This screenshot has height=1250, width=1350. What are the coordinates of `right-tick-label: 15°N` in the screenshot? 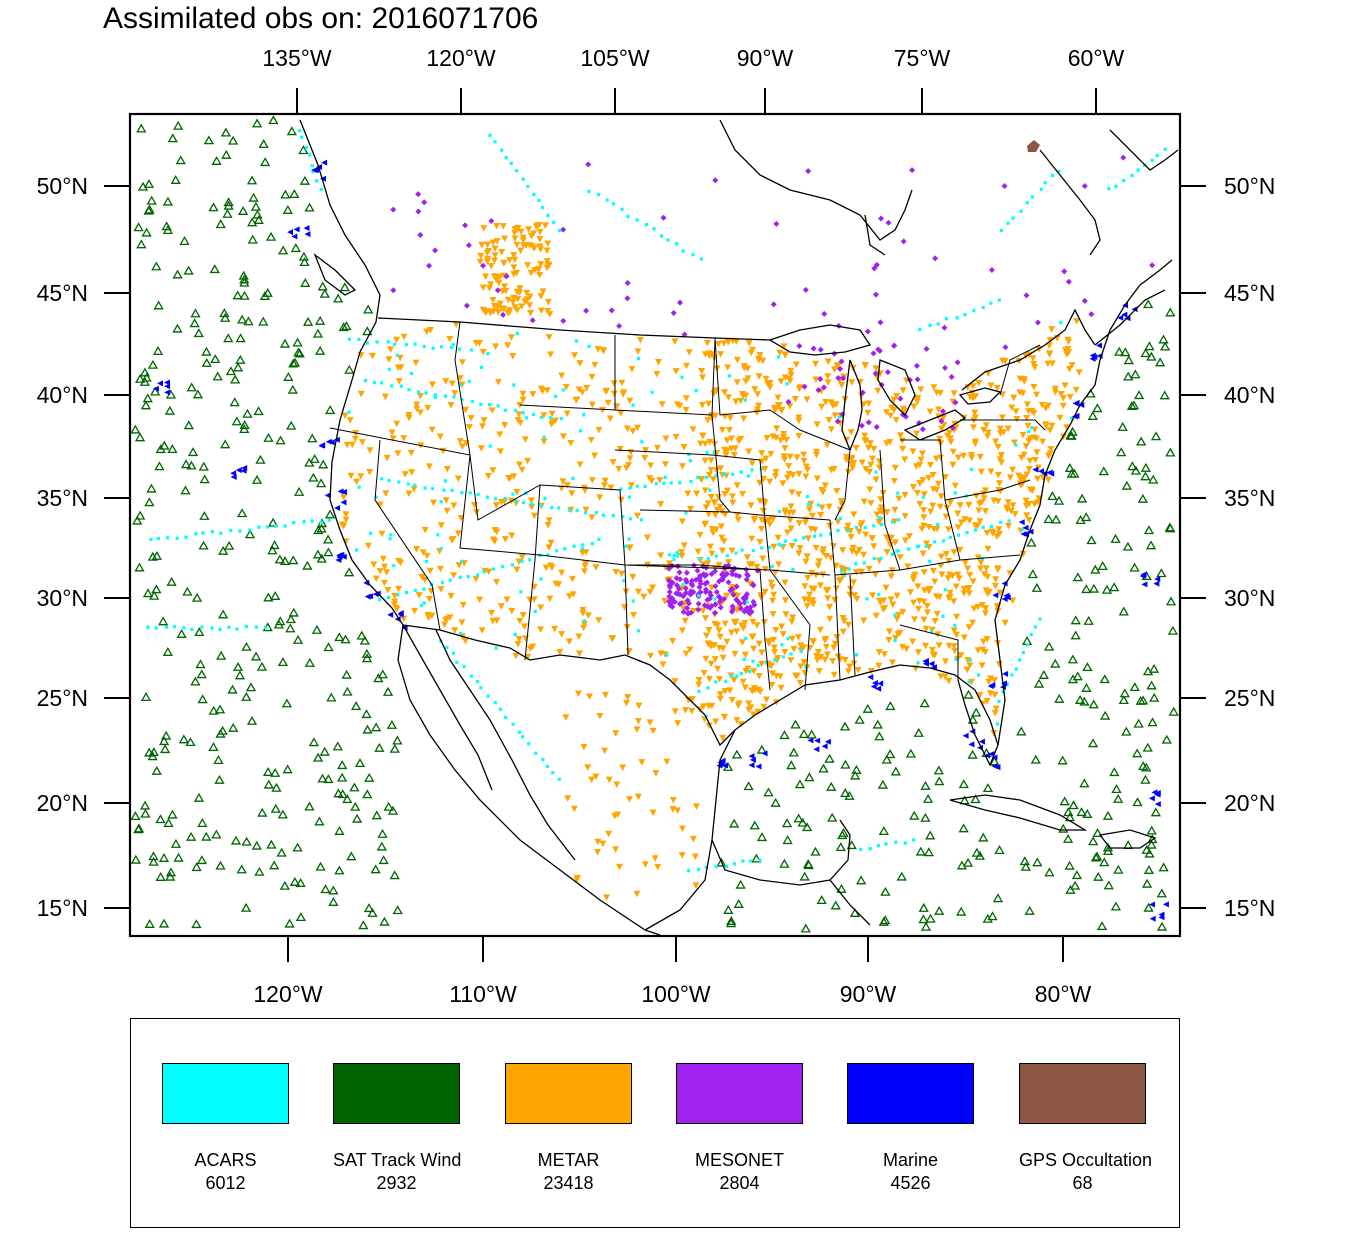 It's located at (1249, 908).